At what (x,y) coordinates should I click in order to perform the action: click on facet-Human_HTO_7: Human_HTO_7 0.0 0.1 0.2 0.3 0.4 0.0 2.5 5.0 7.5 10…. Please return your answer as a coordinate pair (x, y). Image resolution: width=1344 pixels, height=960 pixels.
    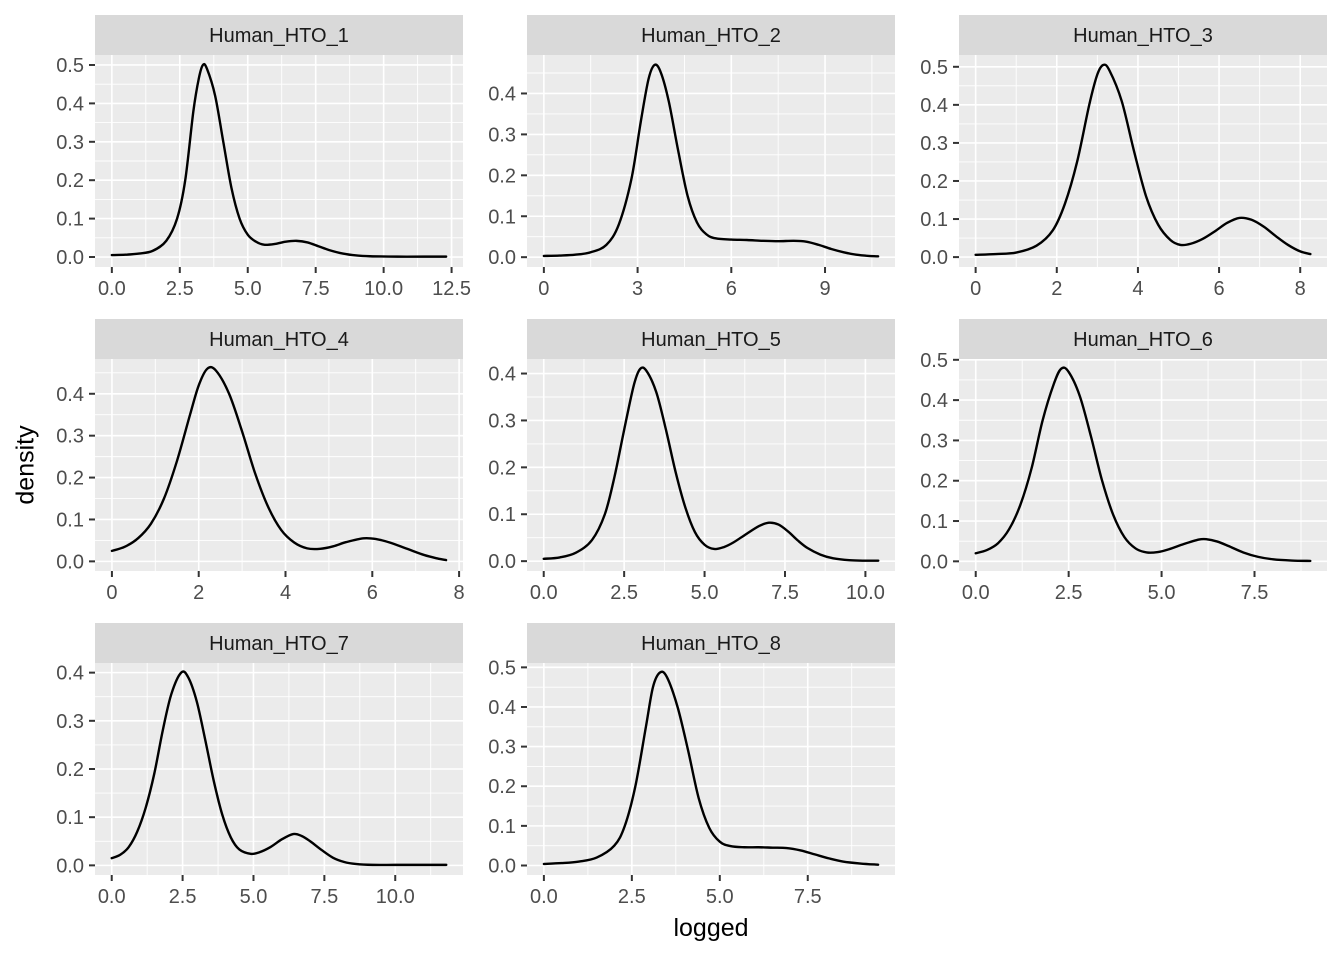
    Looking at the image, I should click on (259, 765).